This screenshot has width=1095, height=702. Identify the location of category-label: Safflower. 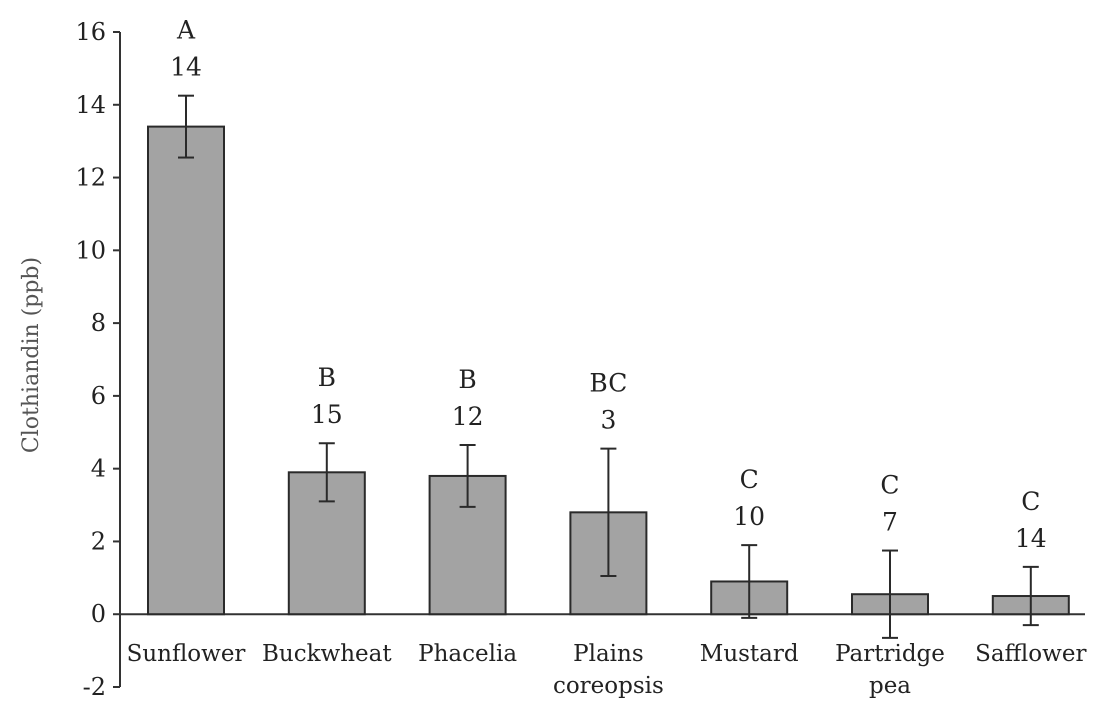
(1030, 654).